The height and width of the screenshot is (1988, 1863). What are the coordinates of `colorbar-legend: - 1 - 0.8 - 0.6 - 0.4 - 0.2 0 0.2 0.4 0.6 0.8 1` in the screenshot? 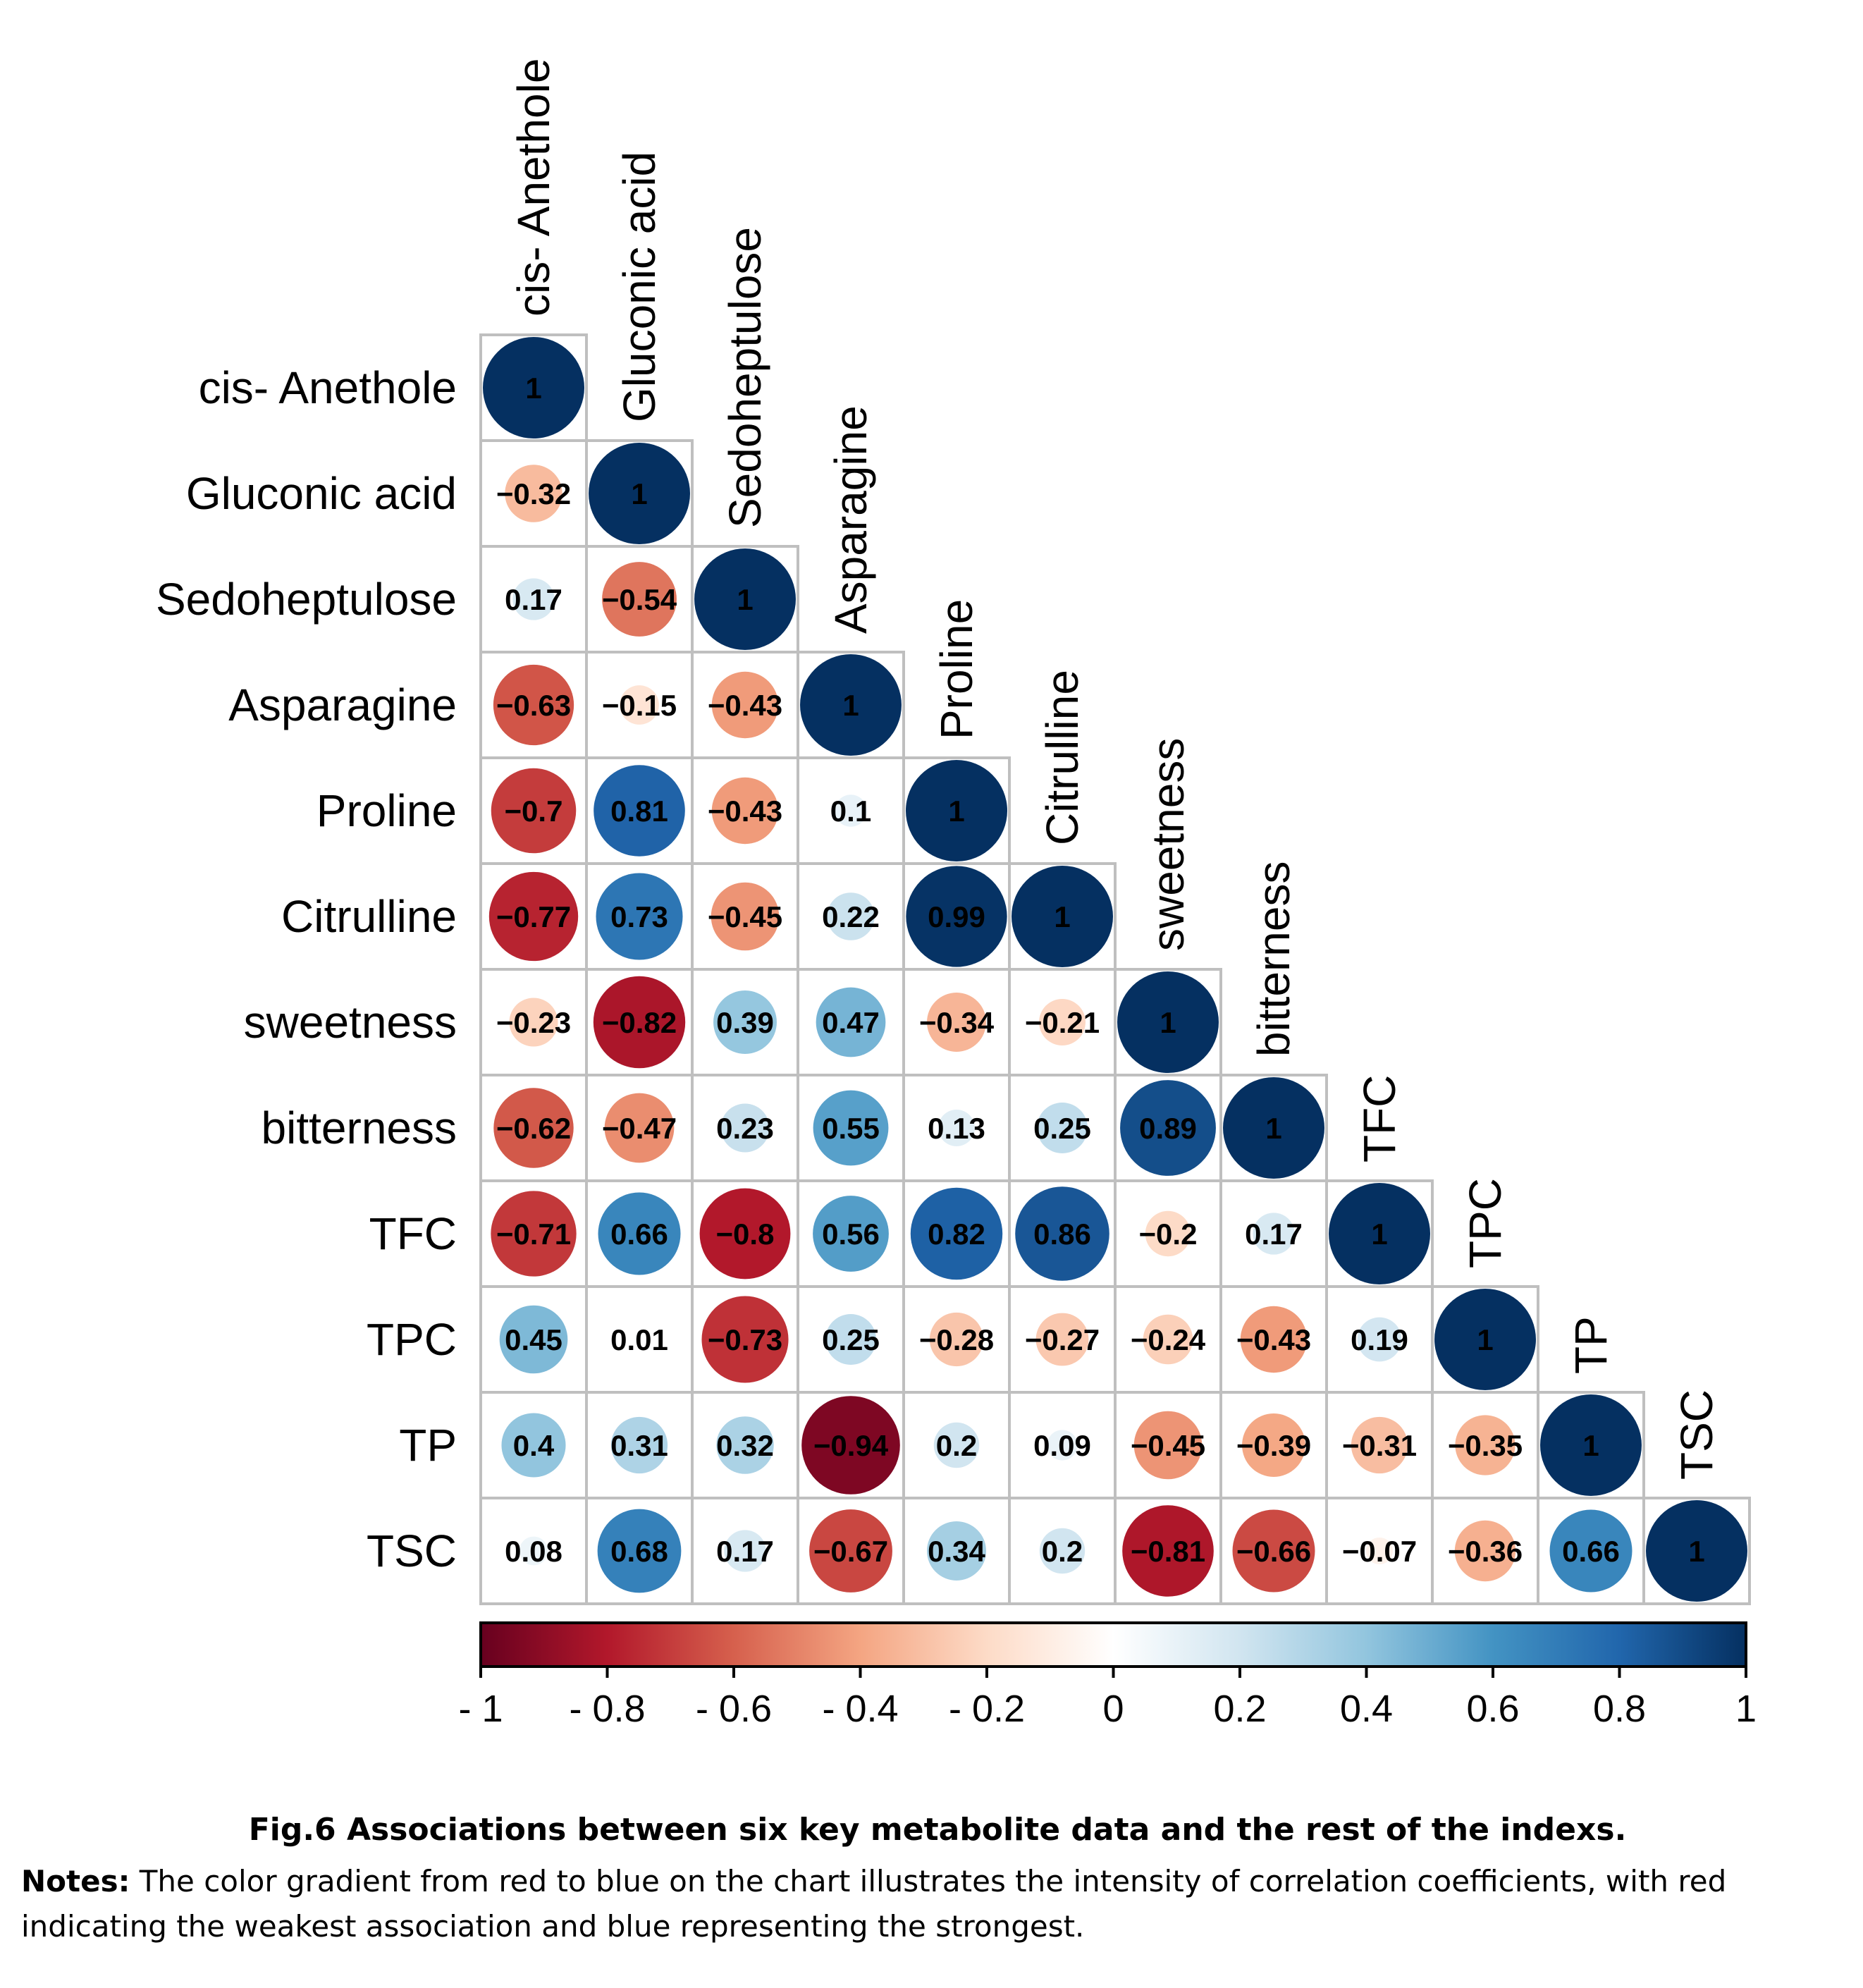 It's located at (1108, 1676).